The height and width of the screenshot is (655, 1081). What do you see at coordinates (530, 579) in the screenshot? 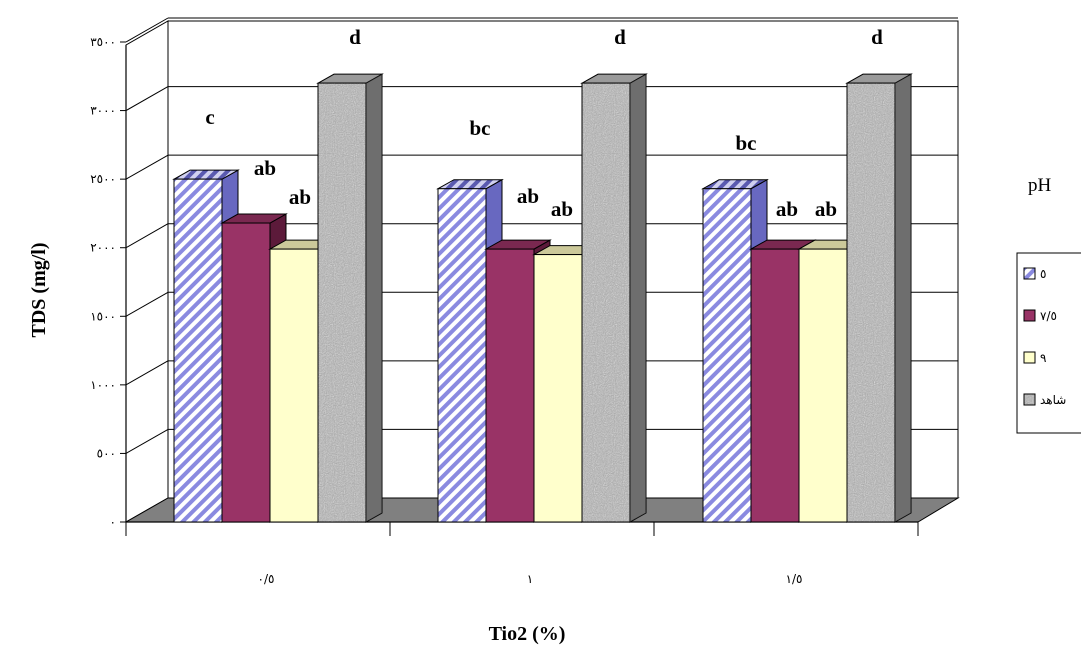
I see `x-tick-label: ١` at bounding box center [530, 579].